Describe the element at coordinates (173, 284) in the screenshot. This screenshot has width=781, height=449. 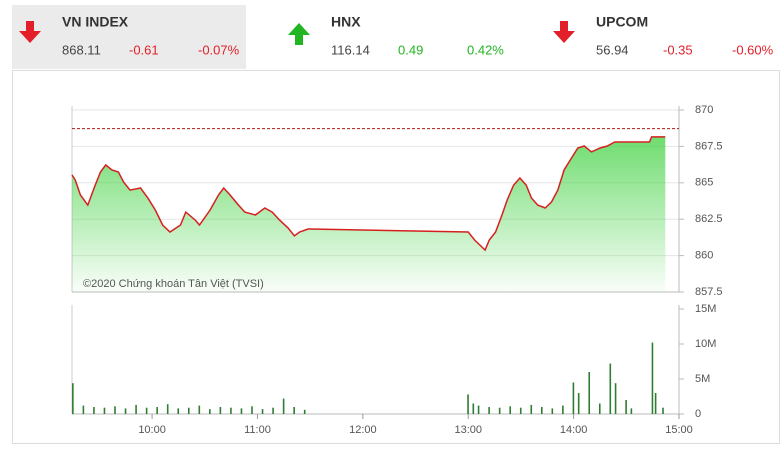
I see `watermark: ©2020 Chứng khoán Tân Việt (TVSI)` at that location.